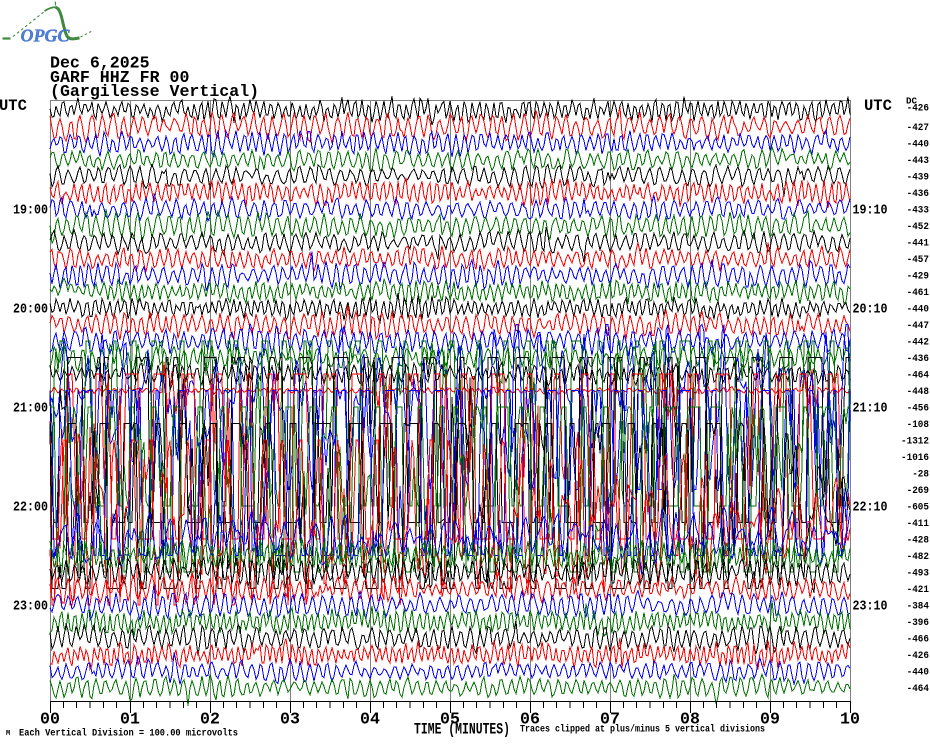  Describe the element at coordinates (45, 36) in the screenshot. I see `svg-text: OPGC` at that location.